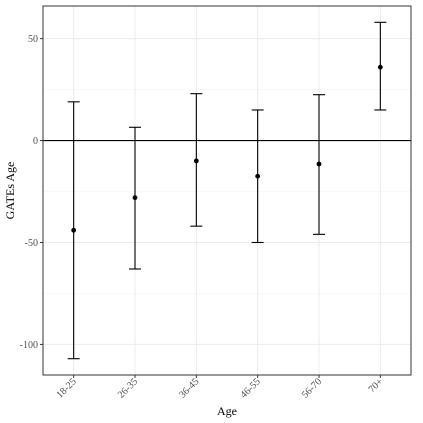  I want to click on y-tick-label: 0, so click(35, 141).